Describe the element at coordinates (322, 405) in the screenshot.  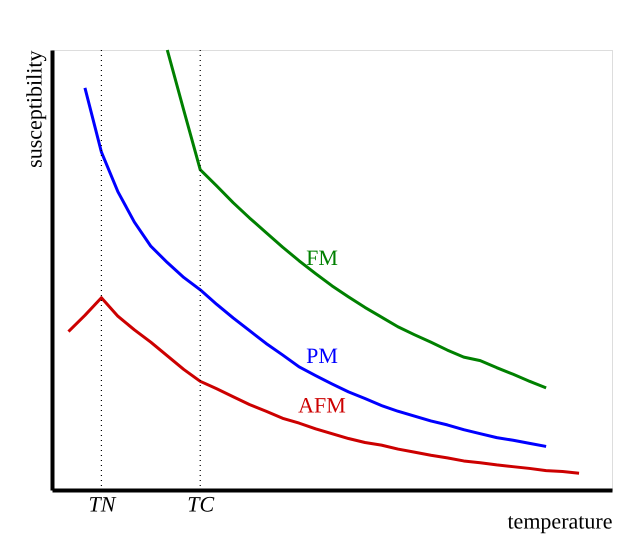
I see `series-label: AFM` at that location.